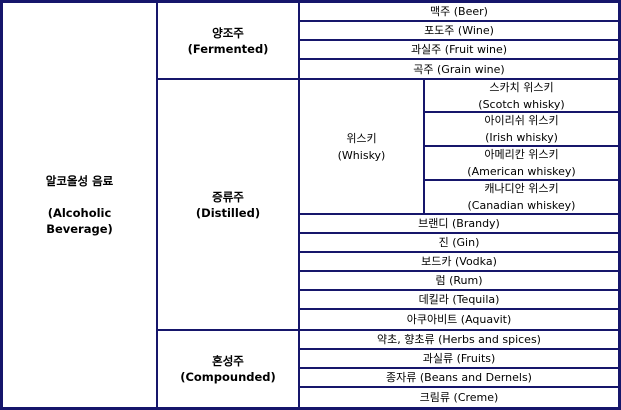  What do you see at coordinates (228, 32) in the screenshot?
I see `group-fermented-name: 양조주` at bounding box center [228, 32].